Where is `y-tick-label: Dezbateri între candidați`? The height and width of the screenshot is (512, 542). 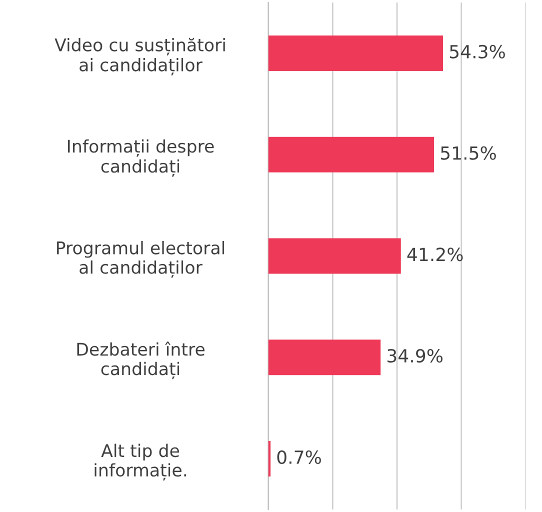 y-tick-label: Dezbateri între candidați is located at coordinates (141, 361).